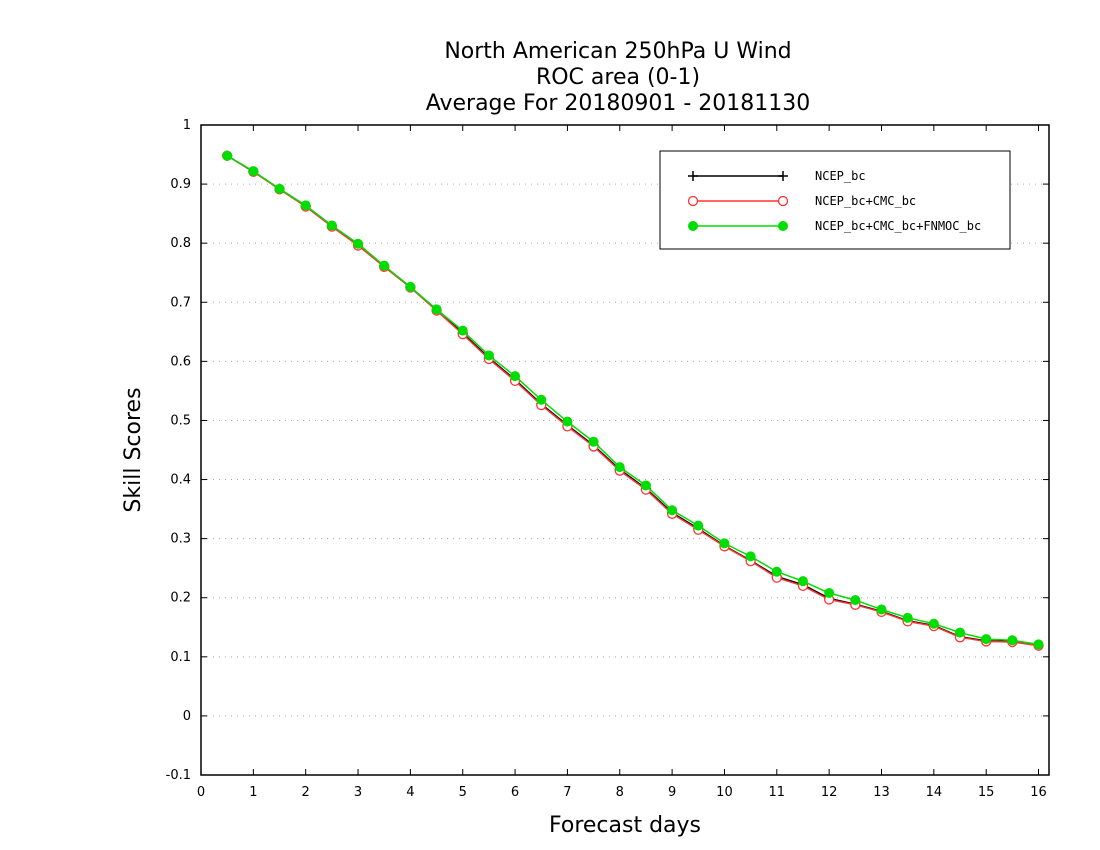 This screenshot has width=1100, height=850. Describe the element at coordinates (724, 792) in the screenshot. I see `x-tick-label: 10` at that location.